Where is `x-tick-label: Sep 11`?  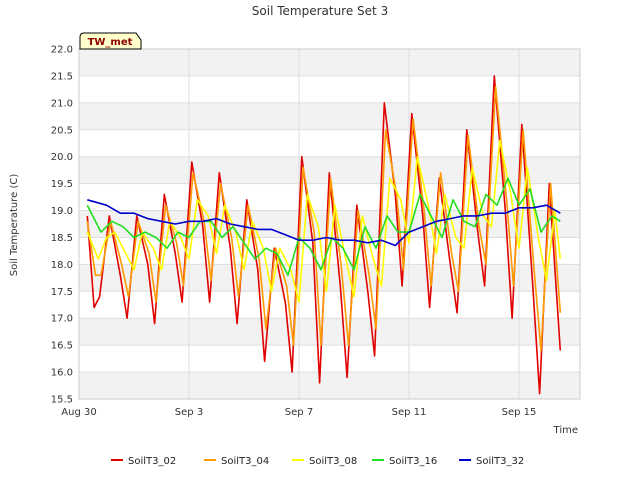 x-tick-label: Sep 11 is located at coordinates (409, 412).